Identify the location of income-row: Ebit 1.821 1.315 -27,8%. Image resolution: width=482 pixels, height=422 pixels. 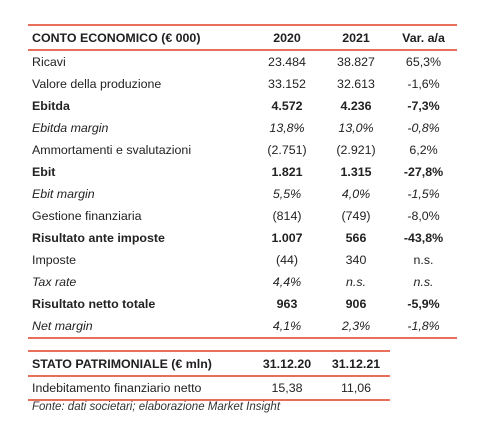
(242, 172).